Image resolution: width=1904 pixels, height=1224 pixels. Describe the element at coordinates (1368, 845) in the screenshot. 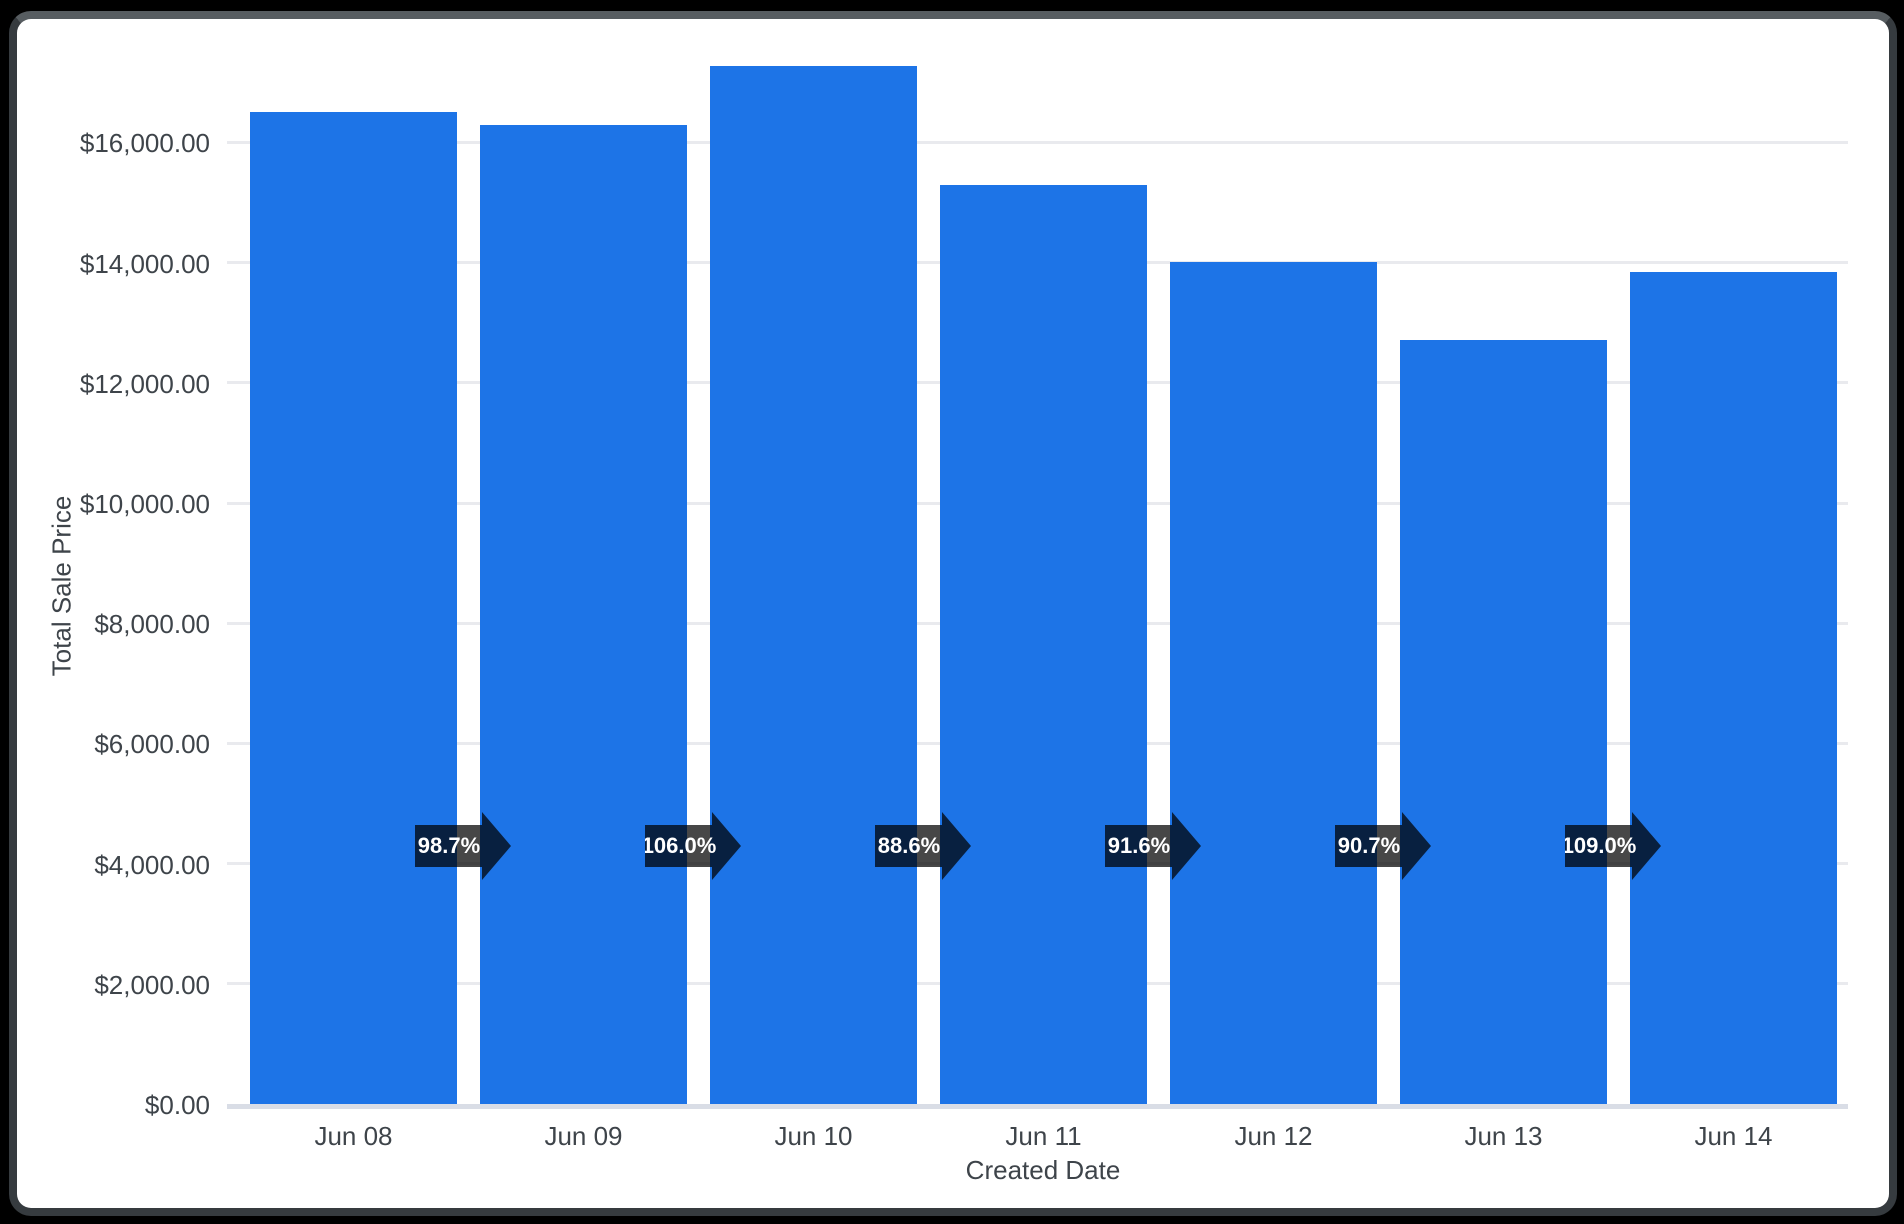

I see `growth-arrow-label: 90.7%` at that location.